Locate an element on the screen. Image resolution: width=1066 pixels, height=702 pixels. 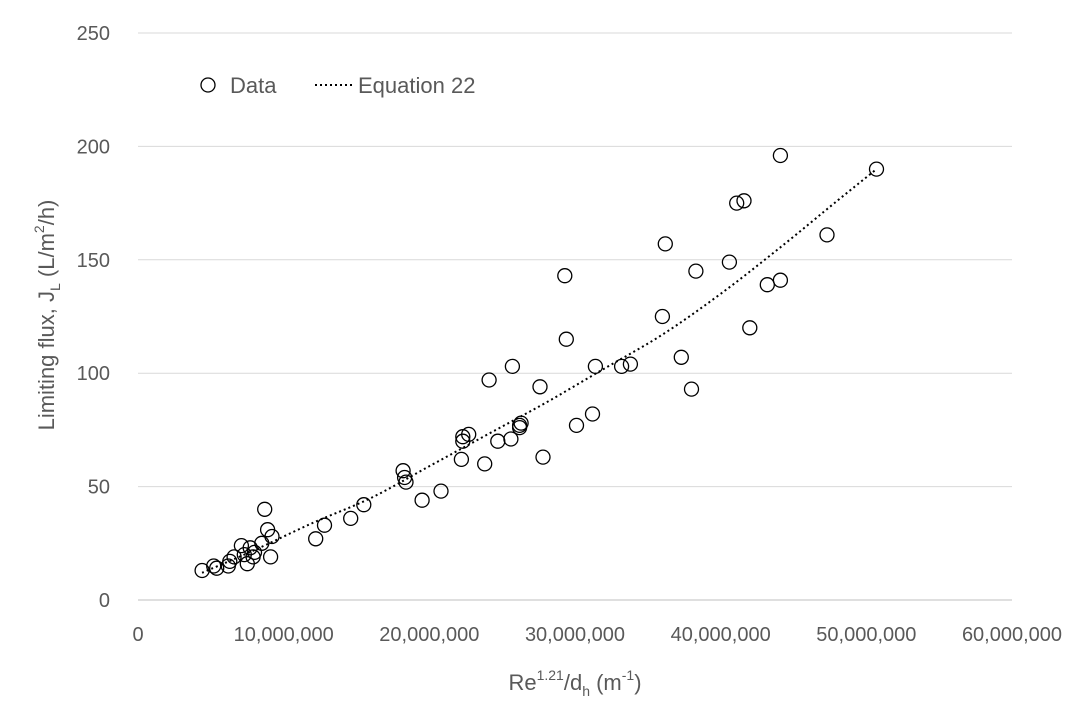
x-tick-label: 20,000,000 is located at coordinates (429, 635).